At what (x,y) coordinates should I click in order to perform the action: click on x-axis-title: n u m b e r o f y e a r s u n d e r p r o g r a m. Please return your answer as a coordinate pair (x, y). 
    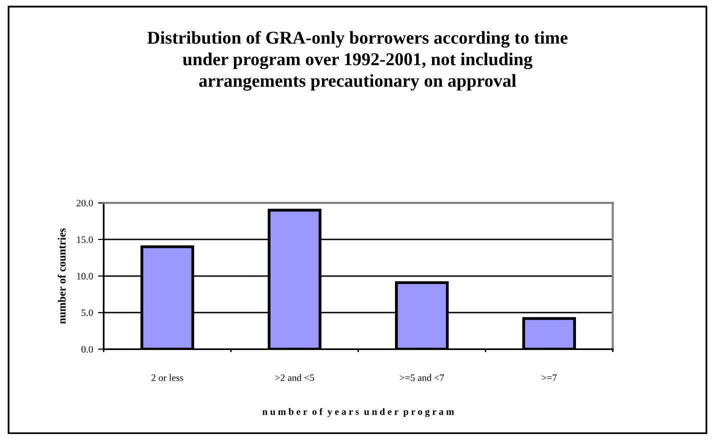
    Looking at the image, I should click on (358, 412).